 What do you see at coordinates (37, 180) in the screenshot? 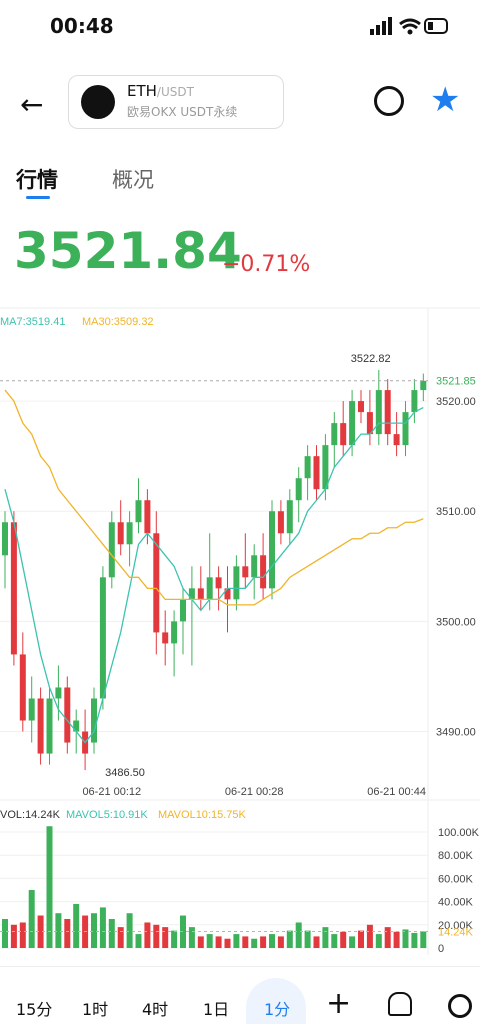
I see `tab-active: 行情` at bounding box center [37, 180].